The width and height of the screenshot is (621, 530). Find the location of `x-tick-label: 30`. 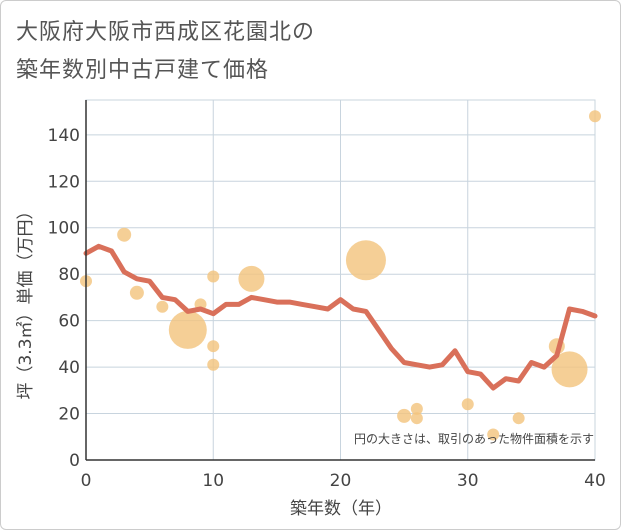

x-tick-label: 30 is located at coordinates (468, 481).